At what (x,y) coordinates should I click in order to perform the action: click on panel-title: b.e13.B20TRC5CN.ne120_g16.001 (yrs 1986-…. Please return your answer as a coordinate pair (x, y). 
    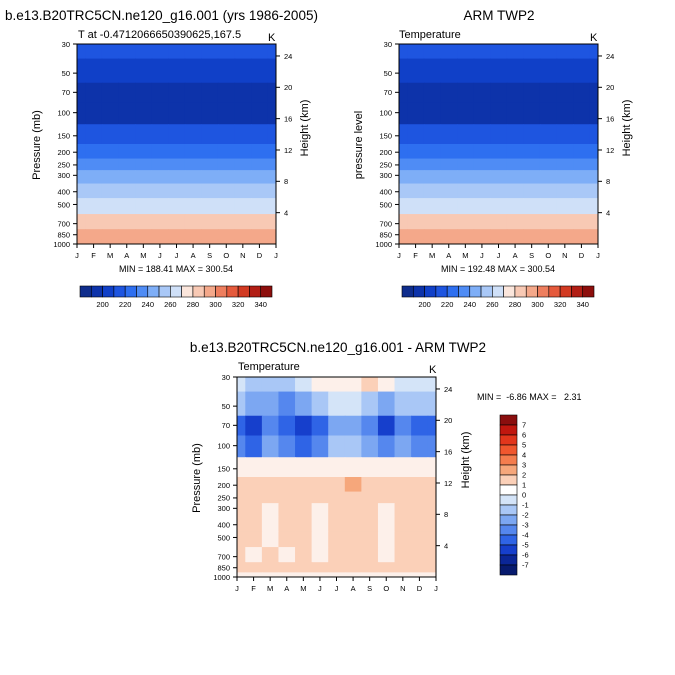
    Looking at the image, I should click on (161, 15).